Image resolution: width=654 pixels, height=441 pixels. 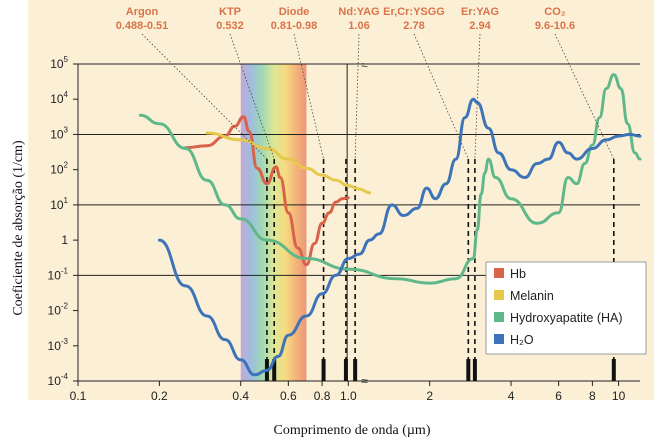 I want to click on y-tick-exponent: -1, so click(x=65, y=270).